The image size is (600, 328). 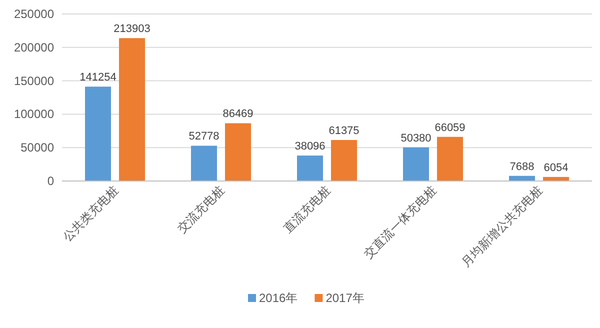 I want to click on data-label: 66059, so click(x=450, y=128).